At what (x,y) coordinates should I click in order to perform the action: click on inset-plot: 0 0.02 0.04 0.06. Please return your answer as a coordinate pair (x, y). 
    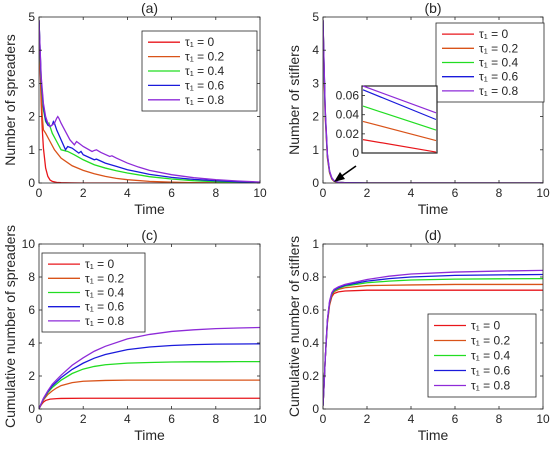
    Looking at the image, I should click on (386, 133).